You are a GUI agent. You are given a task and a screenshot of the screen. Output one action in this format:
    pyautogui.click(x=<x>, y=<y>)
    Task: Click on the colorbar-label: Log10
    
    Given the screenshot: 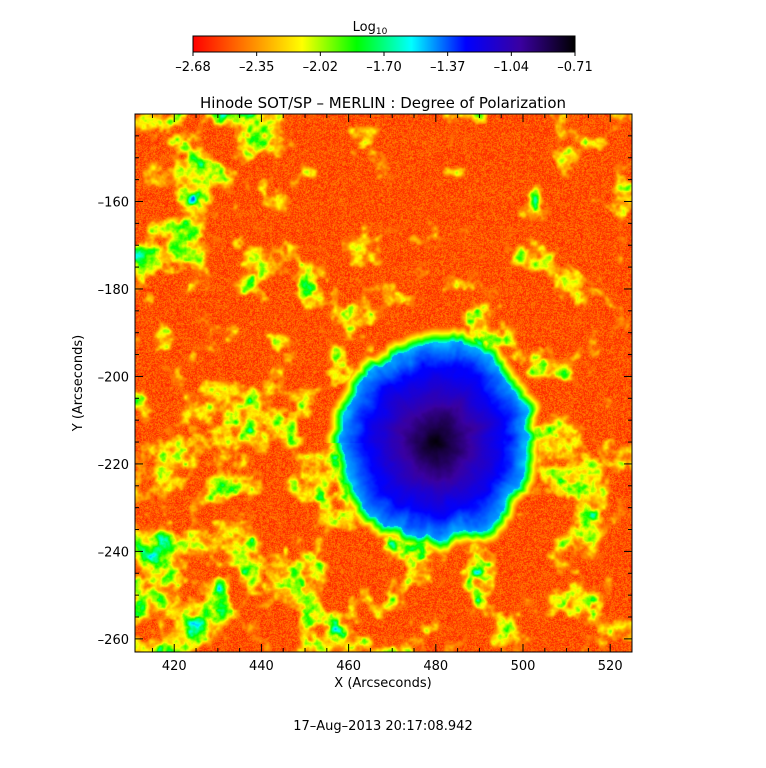 What is the action you would take?
    pyautogui.click(x=370, y=28)
    